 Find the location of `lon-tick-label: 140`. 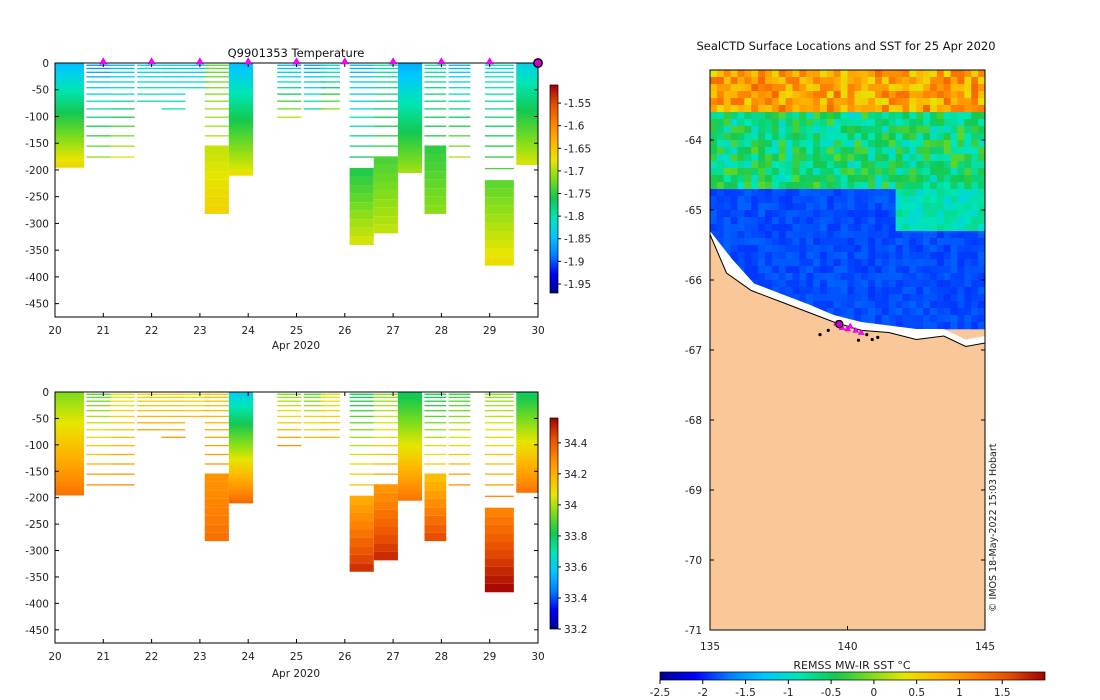

lon-tick-label: 140 is located at coordinates (847, 647).